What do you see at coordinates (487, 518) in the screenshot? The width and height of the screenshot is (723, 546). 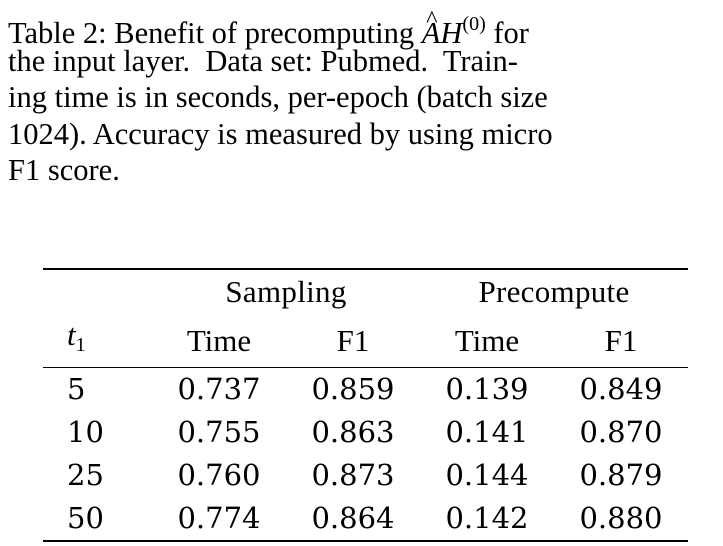 I see `cell-precompute-time: 0.142` at bounding box center [487, 518].